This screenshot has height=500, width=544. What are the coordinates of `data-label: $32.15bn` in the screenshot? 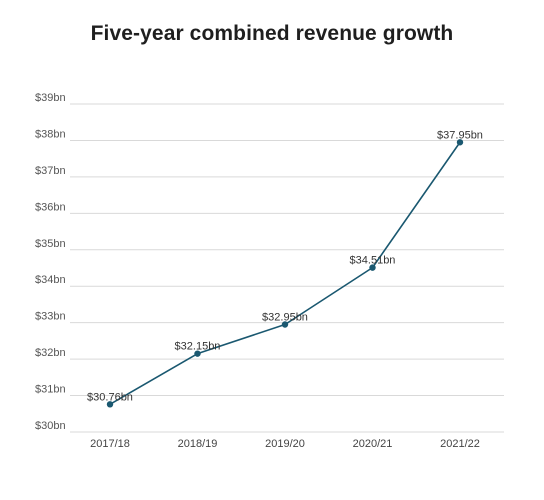 It's located at (198, 347).